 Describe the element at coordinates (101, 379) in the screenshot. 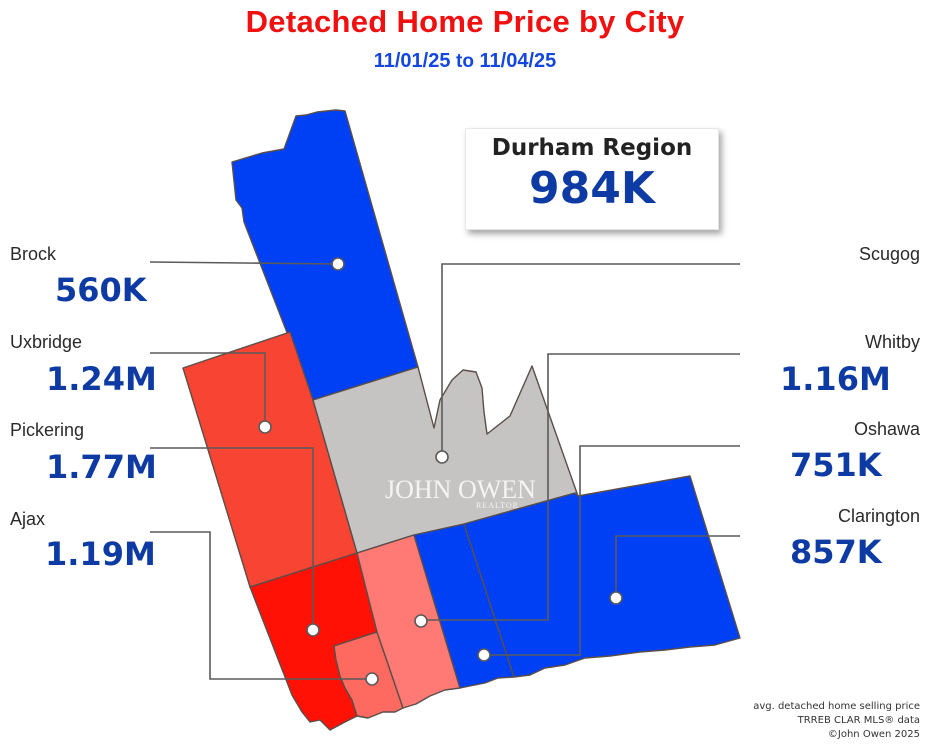

I see `city-value-uxbridge: 1.24M` at that location.